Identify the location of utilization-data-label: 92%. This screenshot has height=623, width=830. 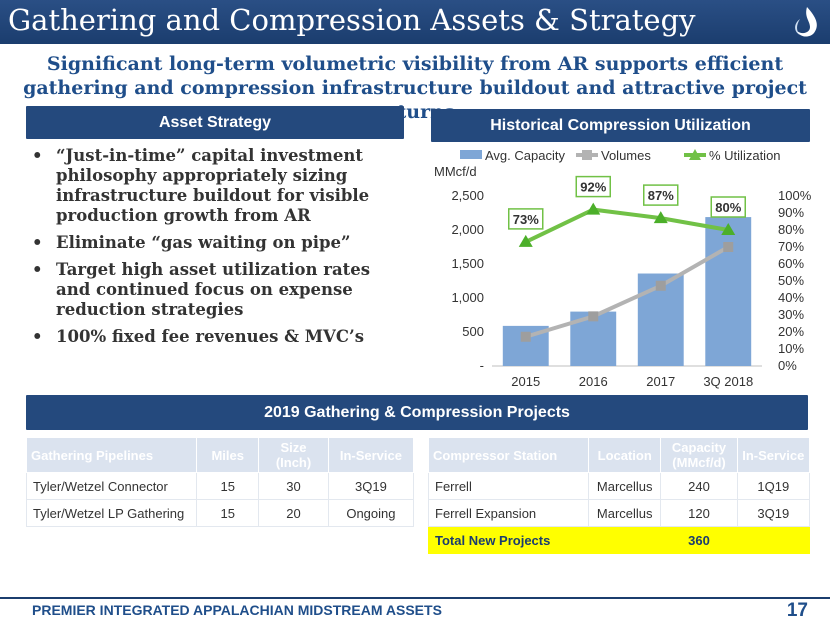
(593, 187).